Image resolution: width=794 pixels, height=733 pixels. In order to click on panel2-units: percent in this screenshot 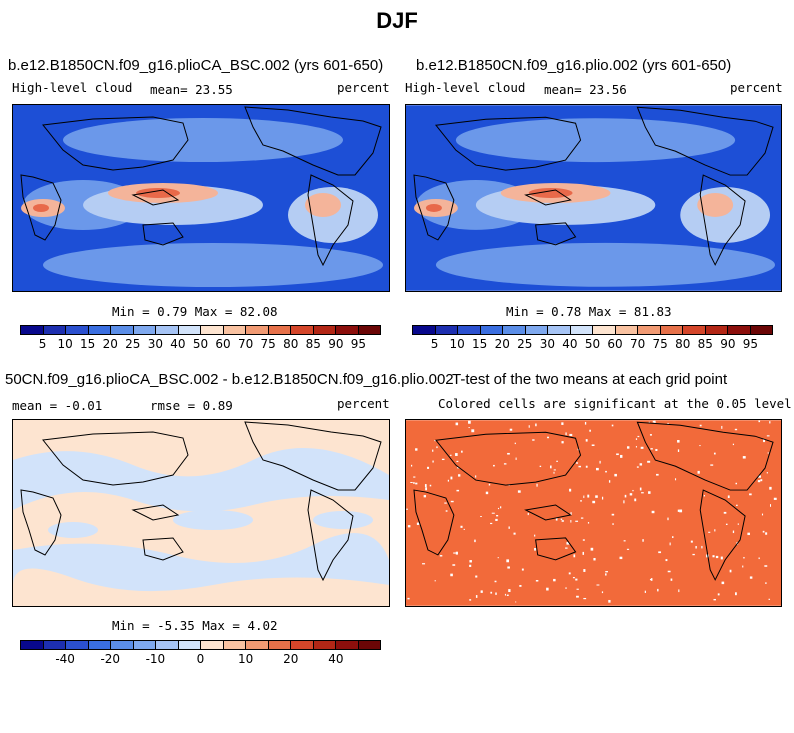, I will do `click(756, 87)`.